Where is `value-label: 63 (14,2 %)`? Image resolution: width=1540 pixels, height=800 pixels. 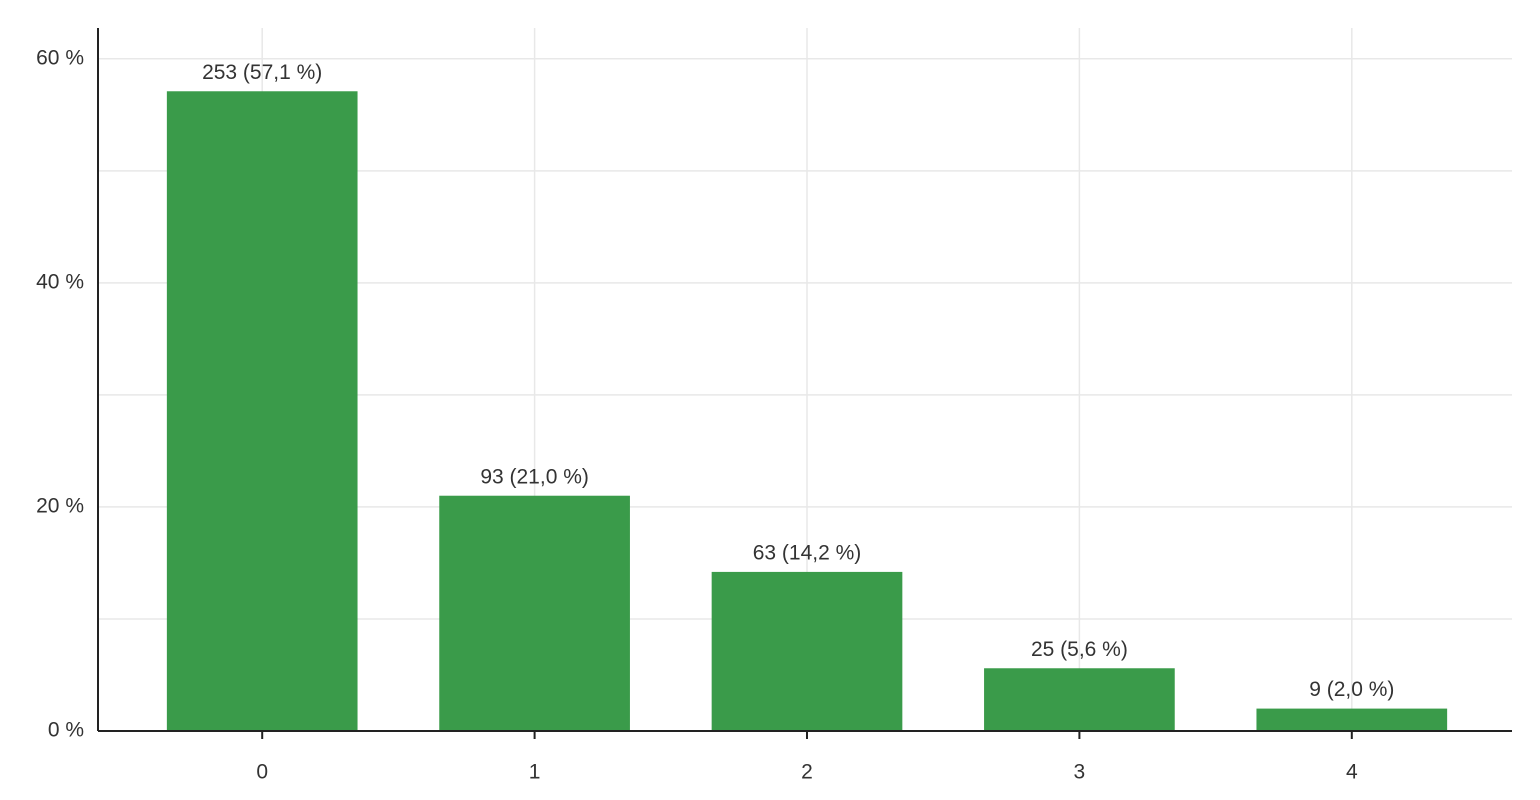
value-label: 63 (14,2 %) is located at coordinates (807, 552).